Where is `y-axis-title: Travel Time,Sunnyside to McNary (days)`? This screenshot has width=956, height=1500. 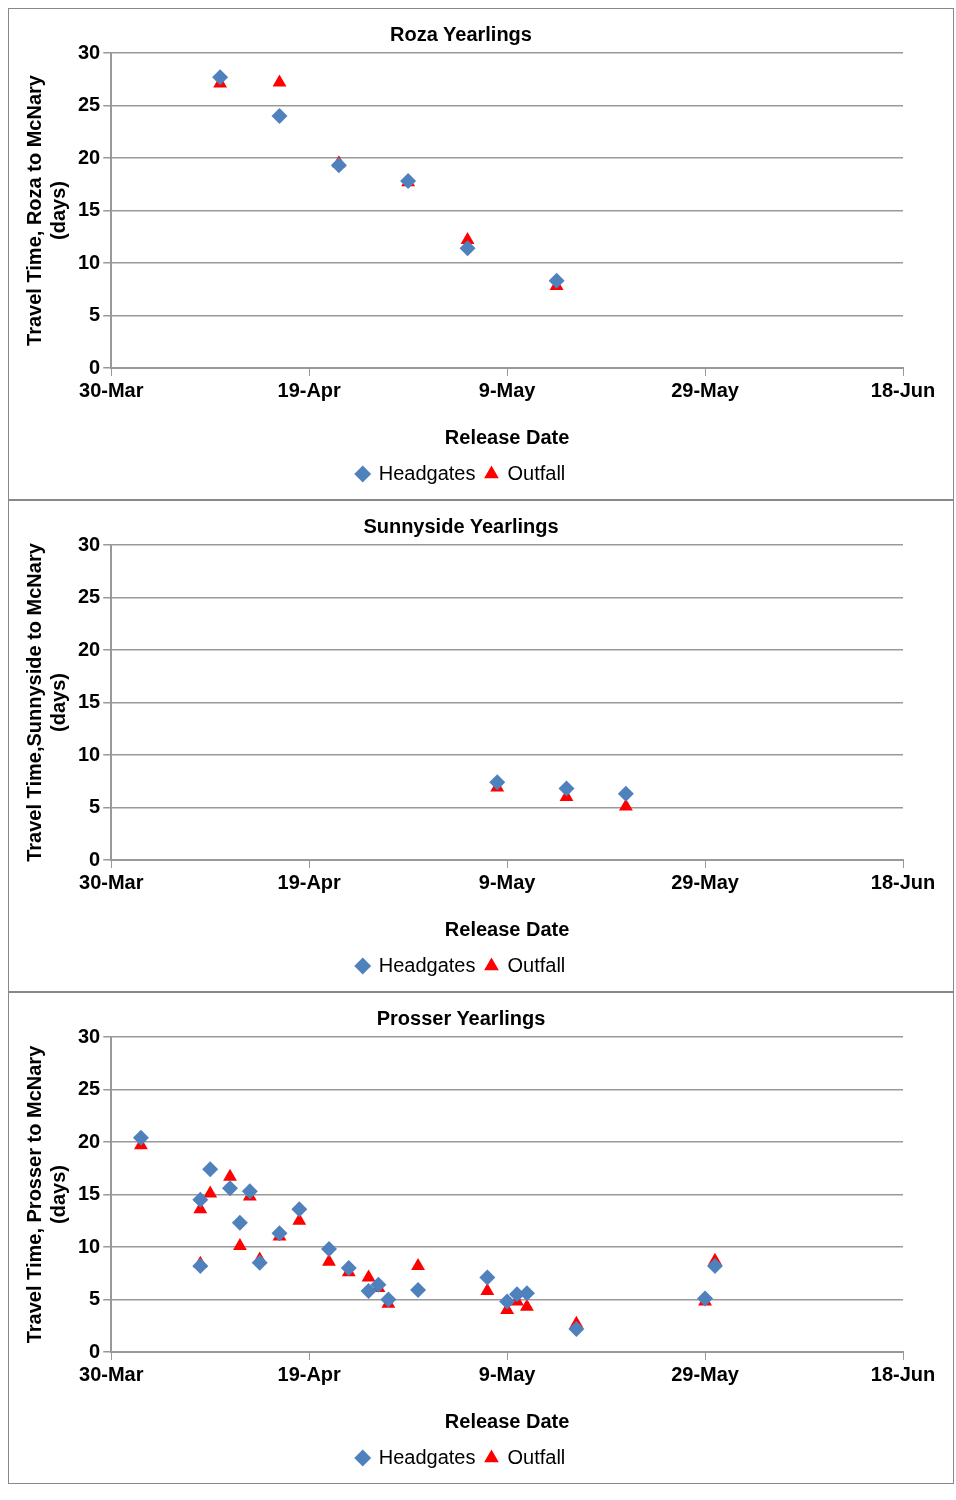
y-axis-title: Travel Time,Sunnyside to McNary (days) is located at coordinates (45, 702).